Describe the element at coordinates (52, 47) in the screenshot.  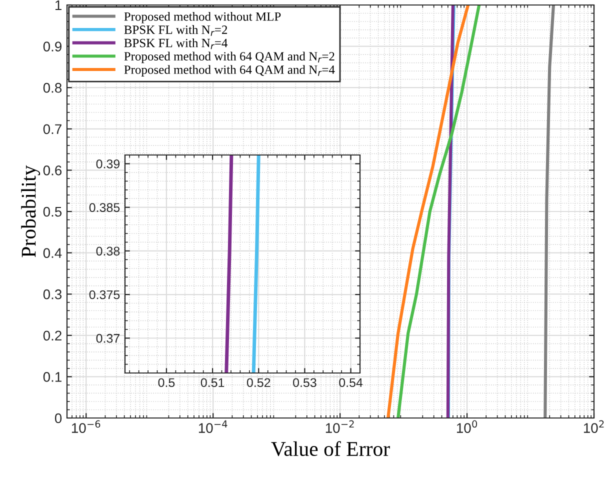
I see `y-tick-label: 0.9` at that location.